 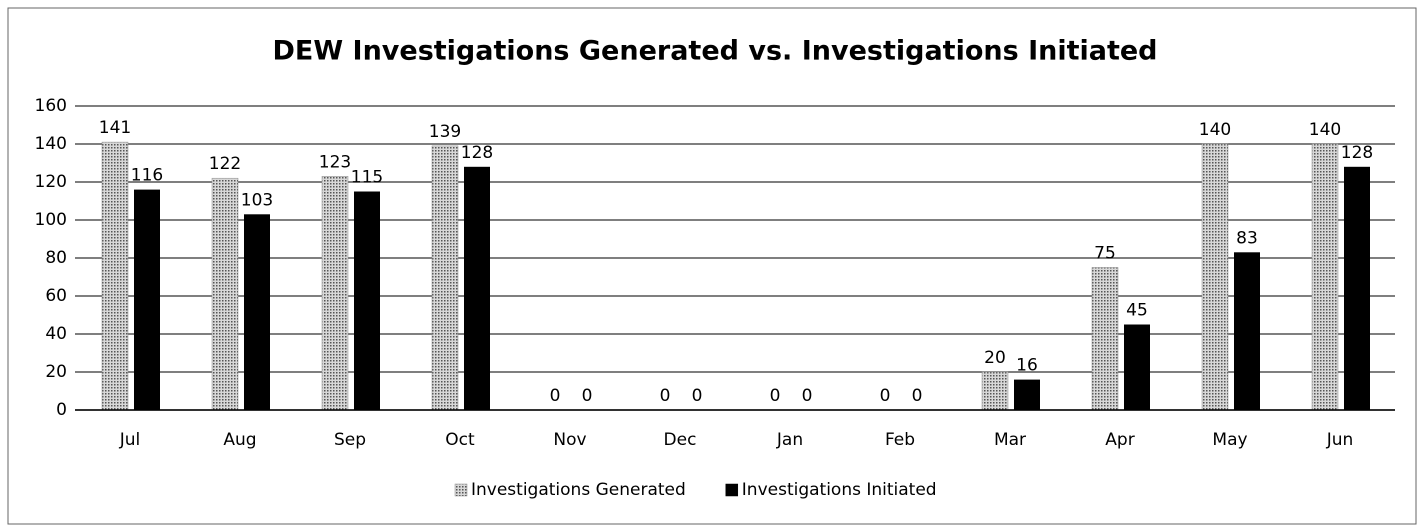 I want to click on y-tick-label: 160, so click(x=51, y=106).